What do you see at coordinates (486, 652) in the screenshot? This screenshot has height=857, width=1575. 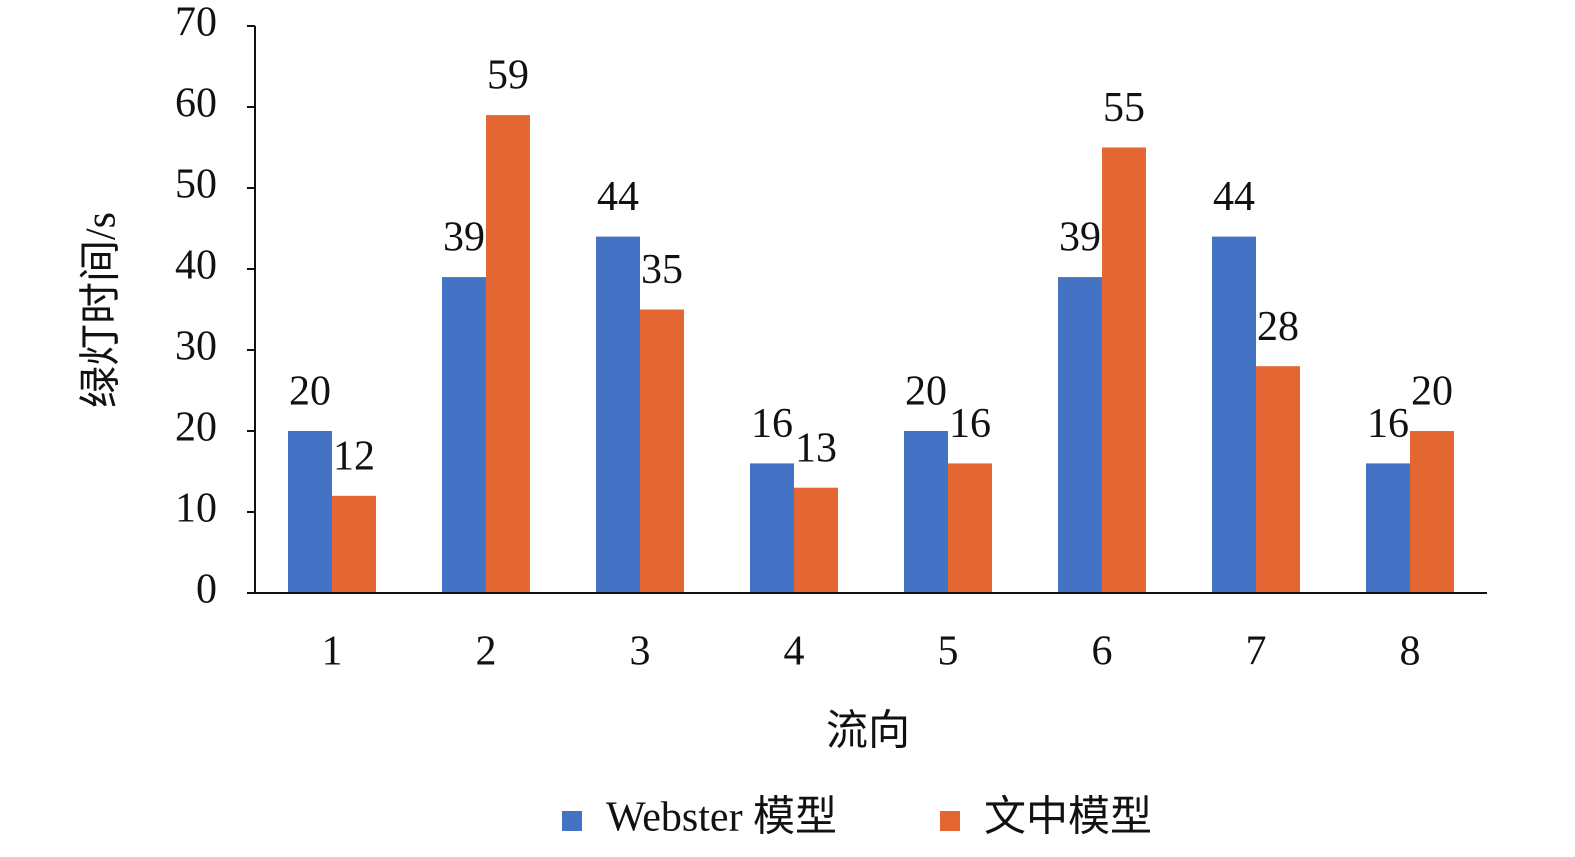 I see `x-tick-label: 2` at bounding box center [486, 652].